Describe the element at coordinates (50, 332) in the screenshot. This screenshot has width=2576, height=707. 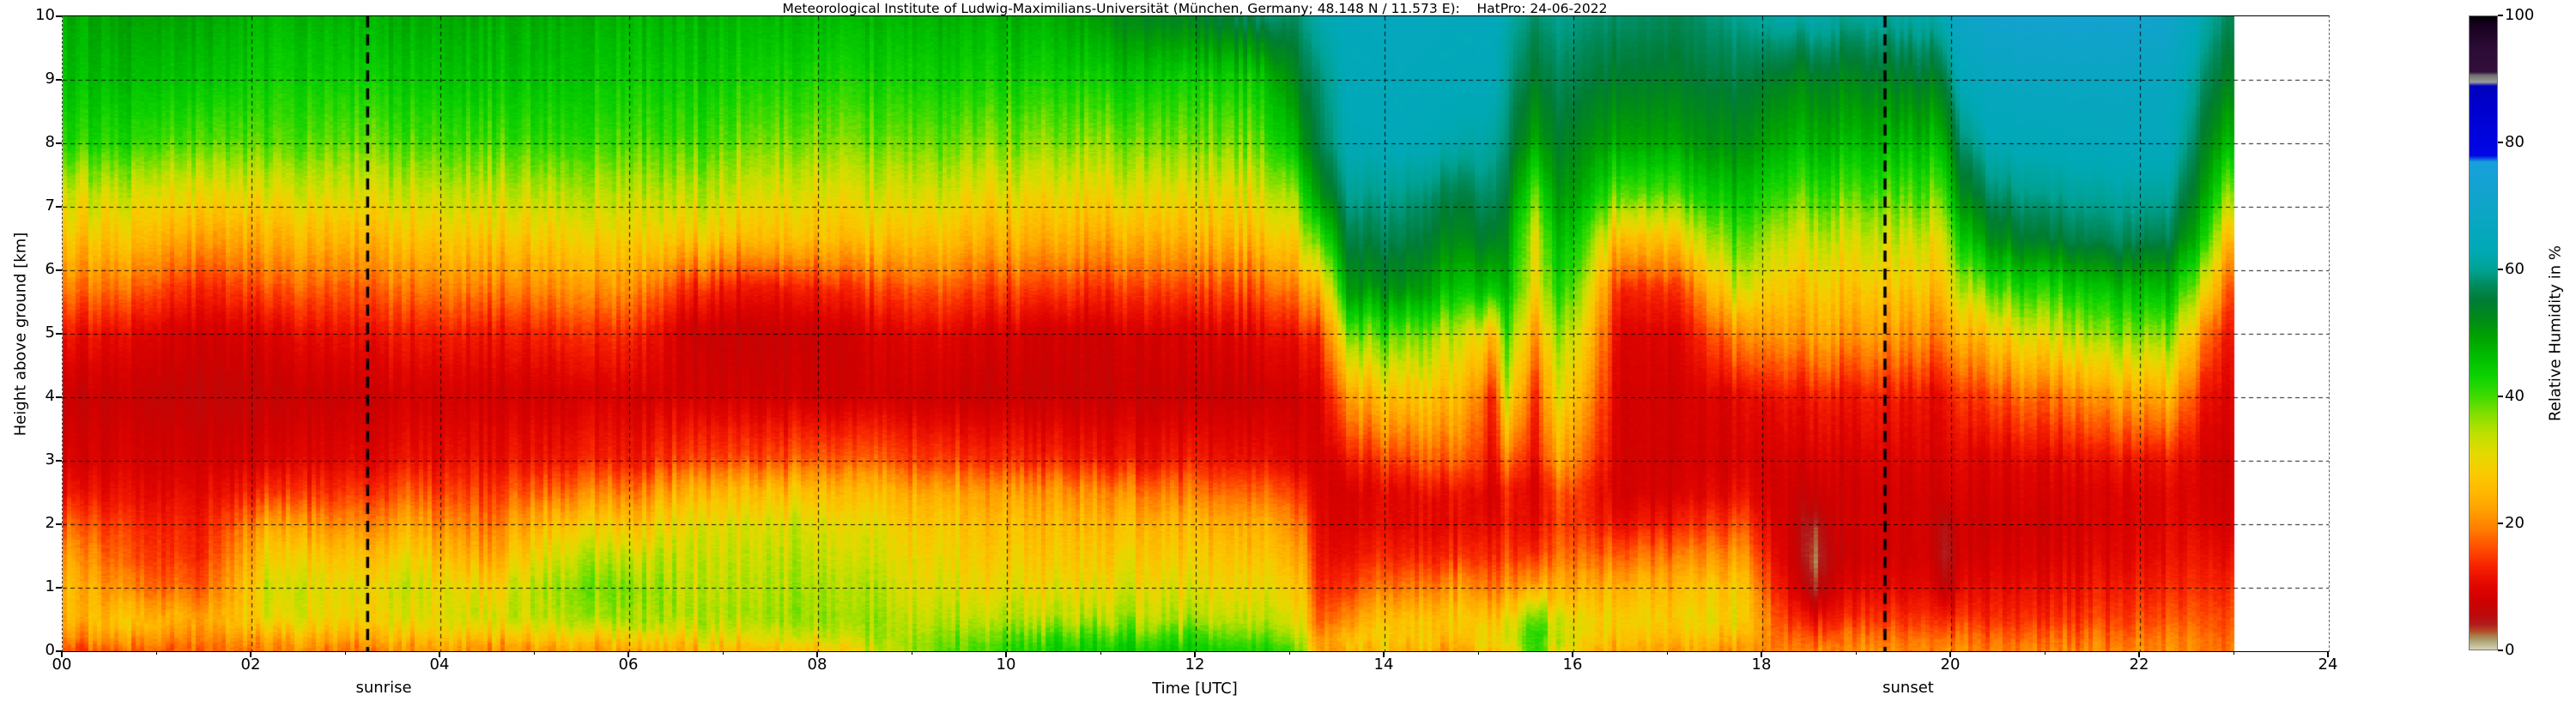
I see `y-tick-label: 5` at that location.